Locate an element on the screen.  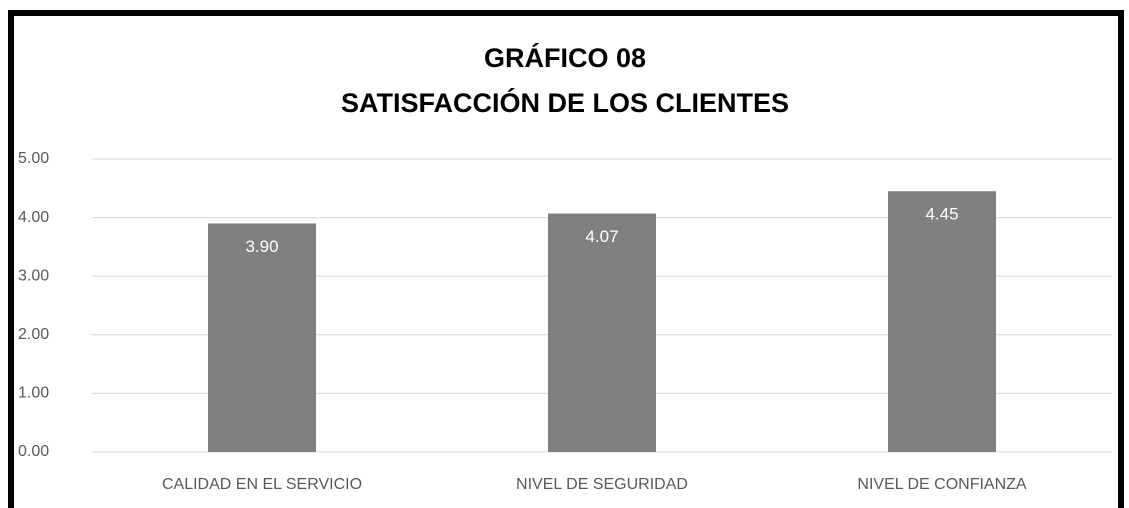
chart-subtitle: SATISFACCIÓN DE LOS CLIENTES is located at coordinates (565, 102).